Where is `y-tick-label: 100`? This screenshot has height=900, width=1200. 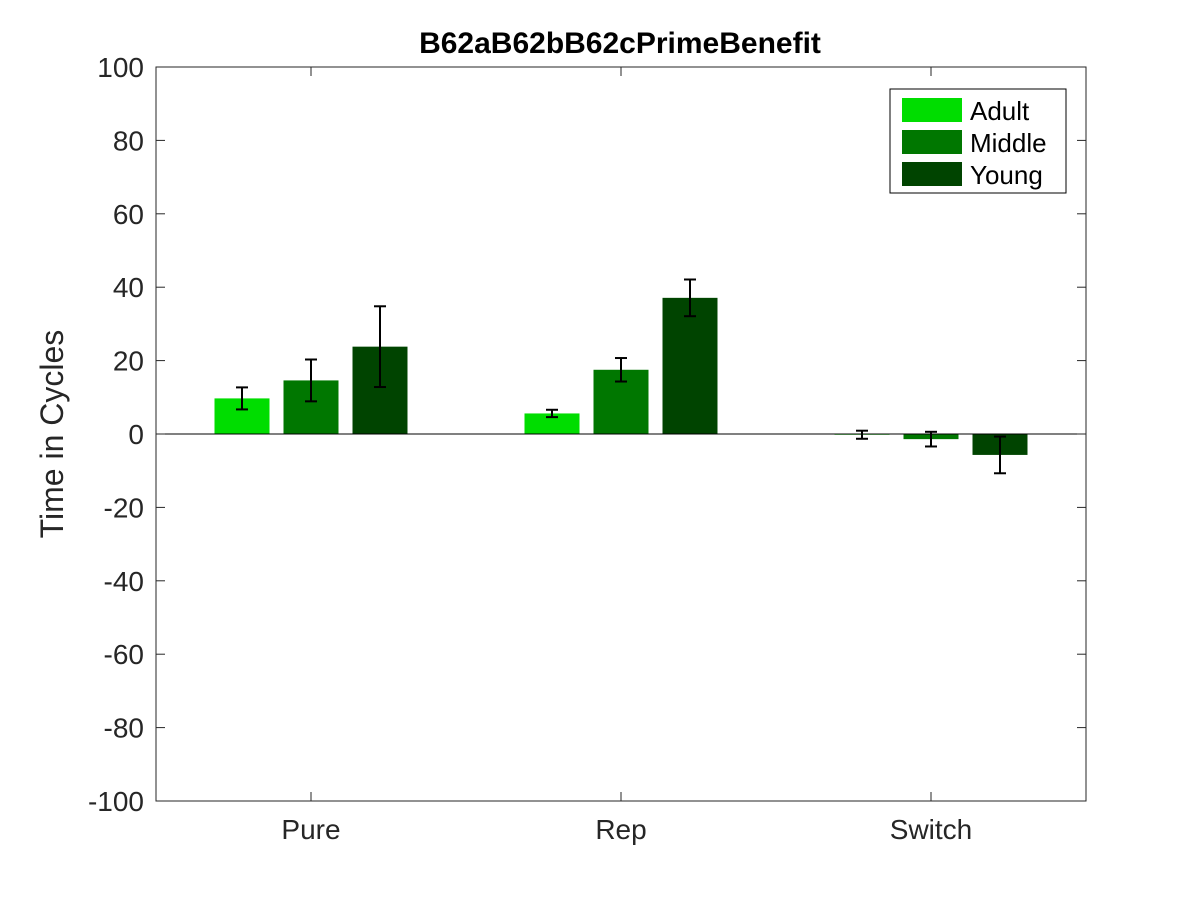
y-tick-label: 100 is located at coordinates (120, 67).